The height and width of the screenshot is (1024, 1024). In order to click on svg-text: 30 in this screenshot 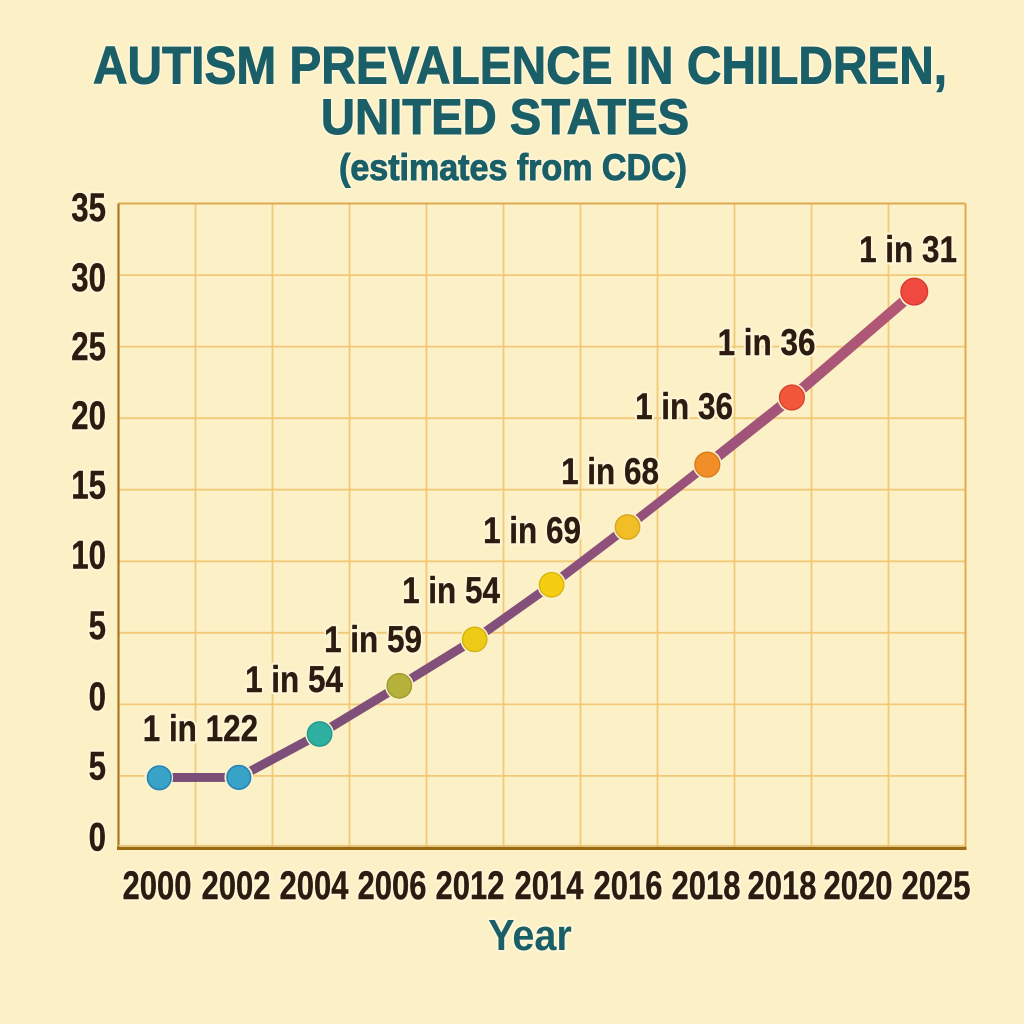, I will do `click(88, 278)`.